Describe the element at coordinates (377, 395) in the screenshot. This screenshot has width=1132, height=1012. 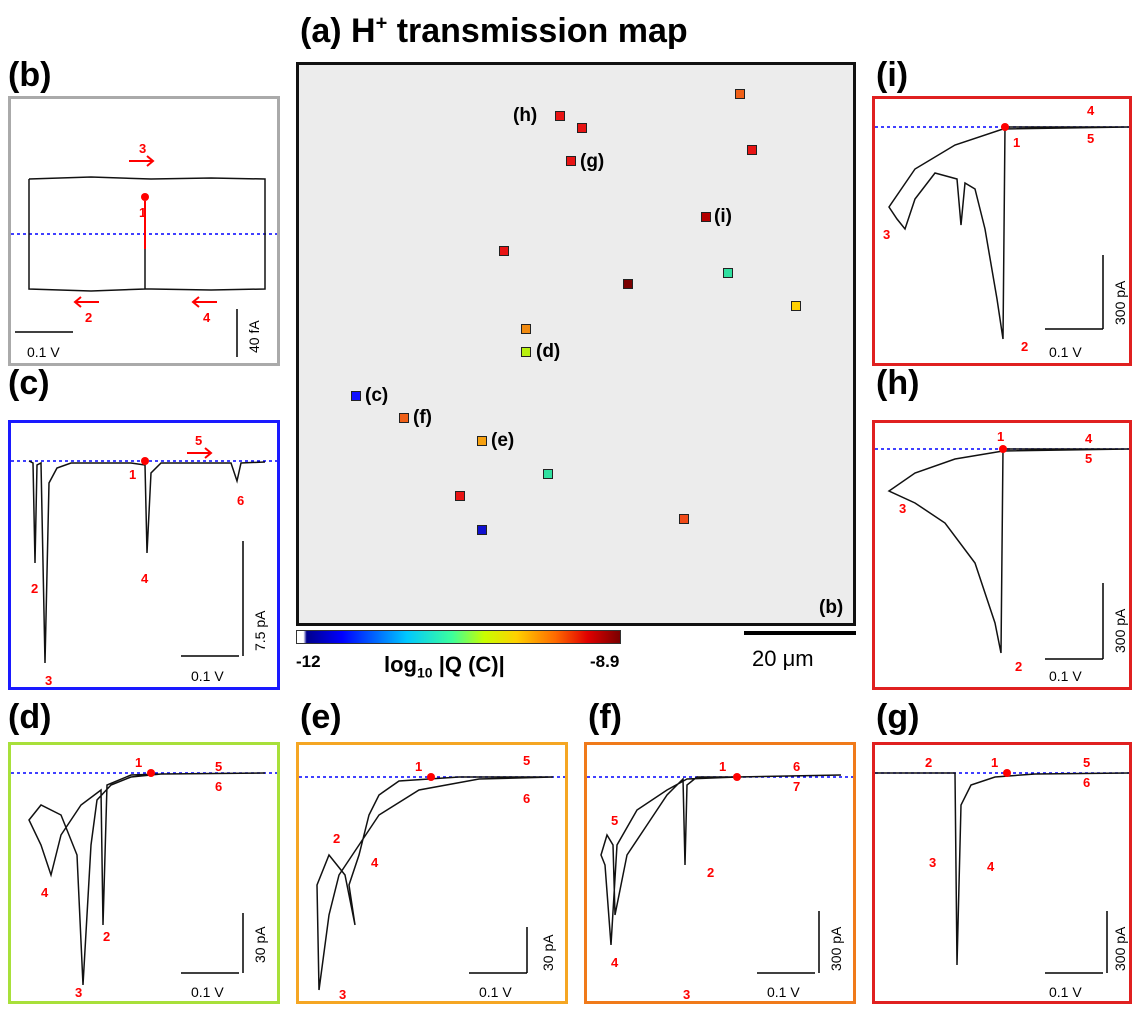
I see `map-label-c: (c)` at that location.